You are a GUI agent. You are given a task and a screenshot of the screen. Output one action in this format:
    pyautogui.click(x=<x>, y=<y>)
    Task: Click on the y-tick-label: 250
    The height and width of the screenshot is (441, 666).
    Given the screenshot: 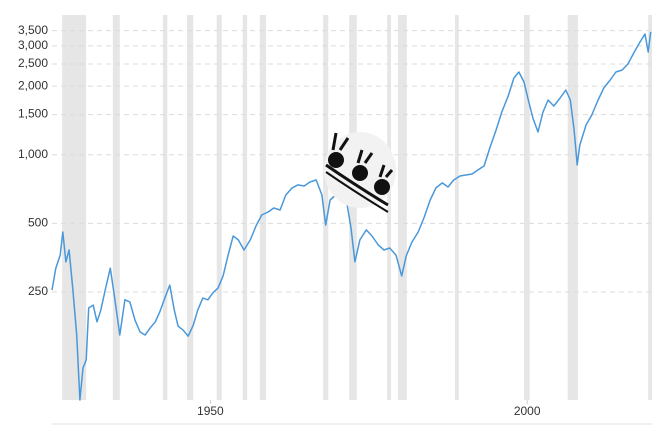 What is the action you would take?
    pyautogui.click(x=38, y=291)
    